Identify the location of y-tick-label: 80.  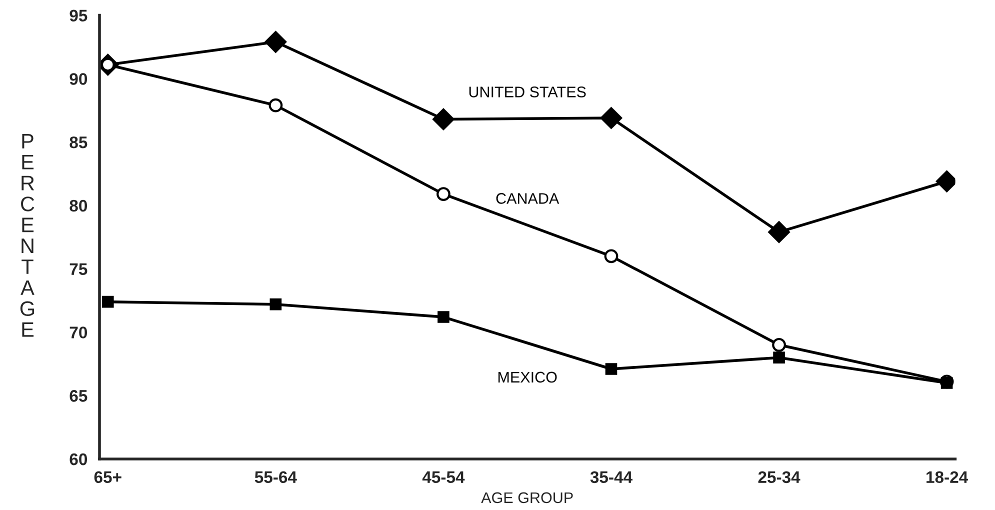
(79, 206).